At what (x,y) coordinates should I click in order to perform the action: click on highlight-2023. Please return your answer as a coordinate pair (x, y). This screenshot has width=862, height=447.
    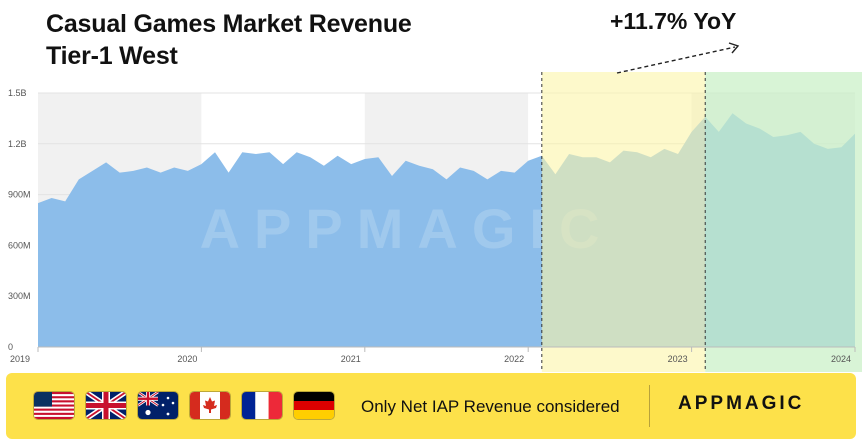
    Looking at the image, I should click on (783, 222).